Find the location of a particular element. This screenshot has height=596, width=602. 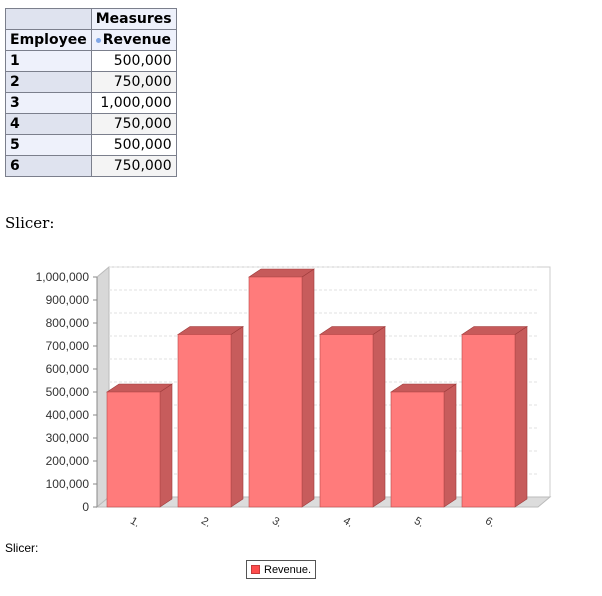

y-tick-label: 0 is located at coordinates (85, 507).